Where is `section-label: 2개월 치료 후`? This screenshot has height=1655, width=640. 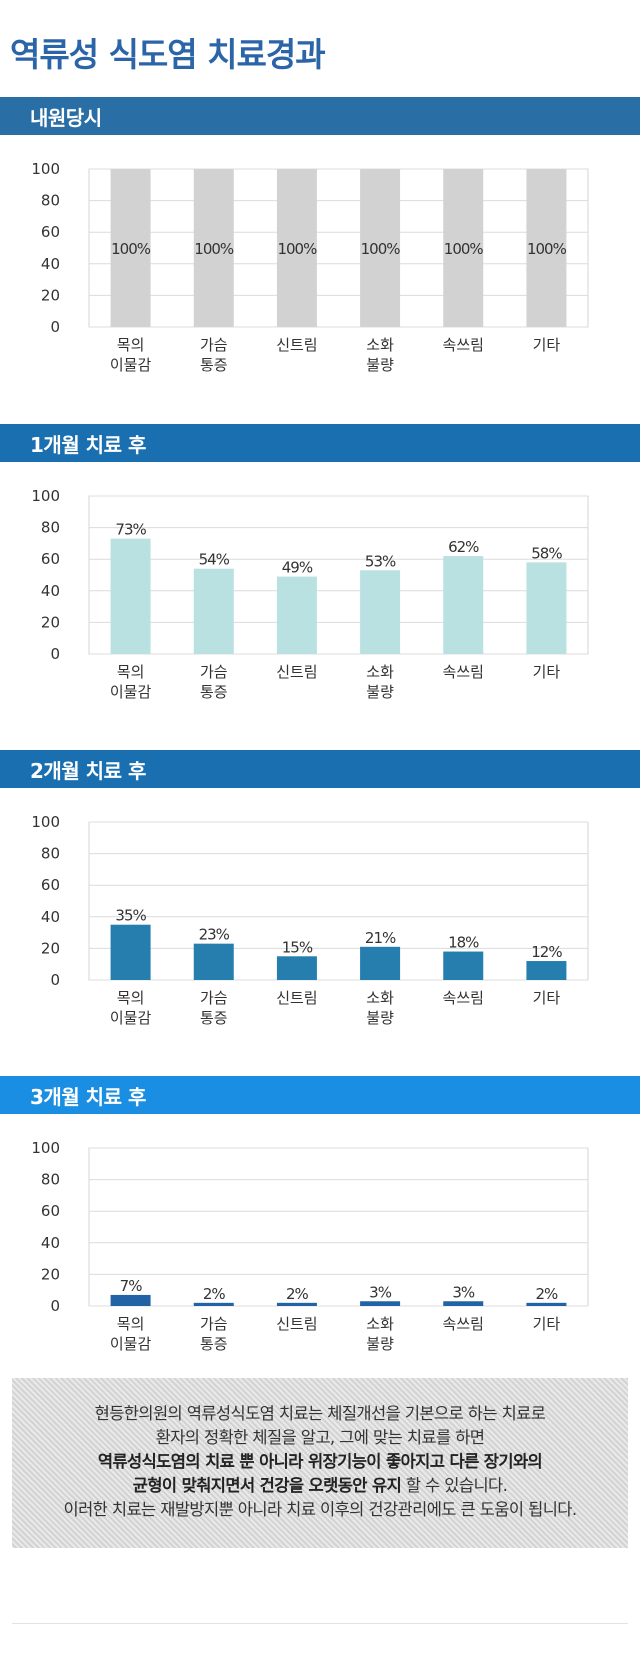 section-label: 2개월 치료 후 is located at coordinates (88, 770).